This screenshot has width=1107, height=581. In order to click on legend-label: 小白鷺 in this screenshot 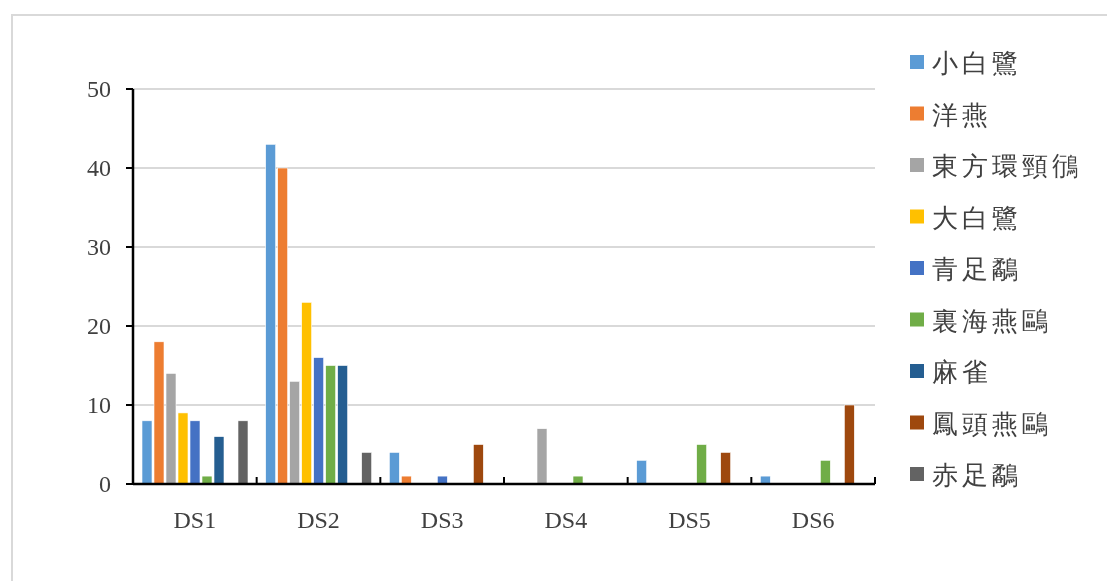, I will do `click(977, 63)`.